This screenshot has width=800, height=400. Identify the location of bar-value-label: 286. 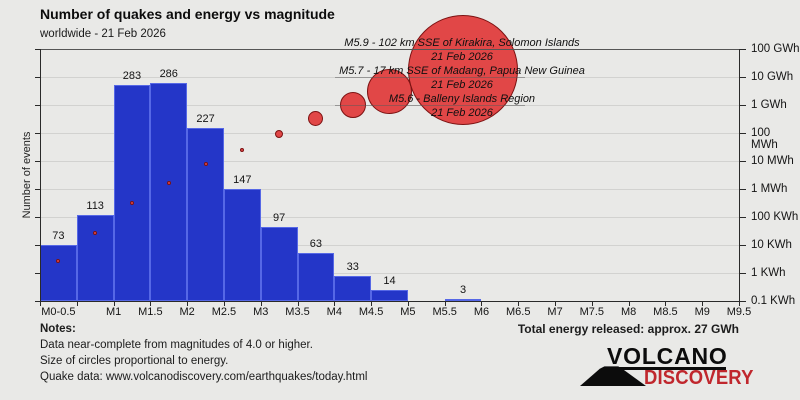
(168, 74).